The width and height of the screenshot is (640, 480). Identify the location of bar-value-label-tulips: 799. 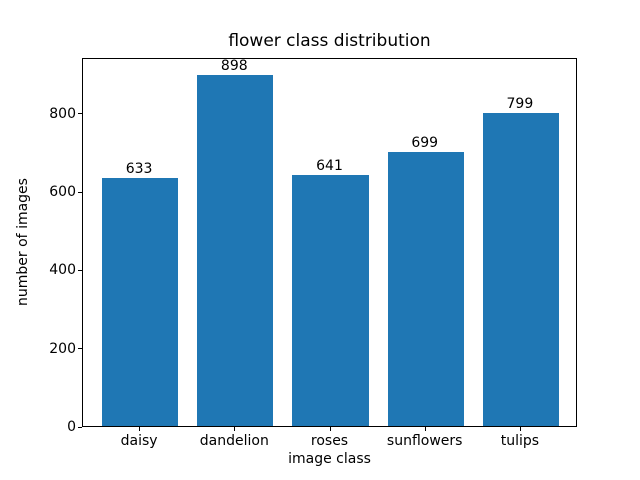
(520, 104).